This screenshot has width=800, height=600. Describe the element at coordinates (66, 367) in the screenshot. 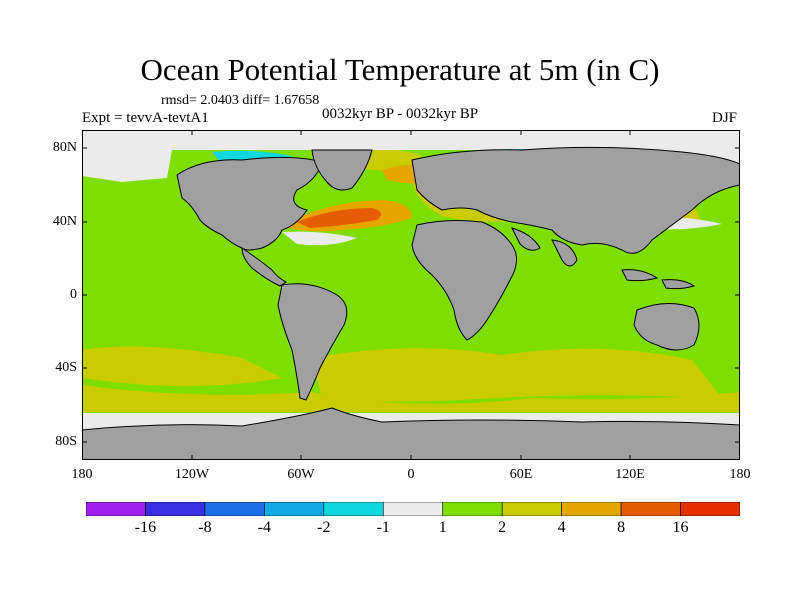

I see `lat-label-40s: 40S` at that location.